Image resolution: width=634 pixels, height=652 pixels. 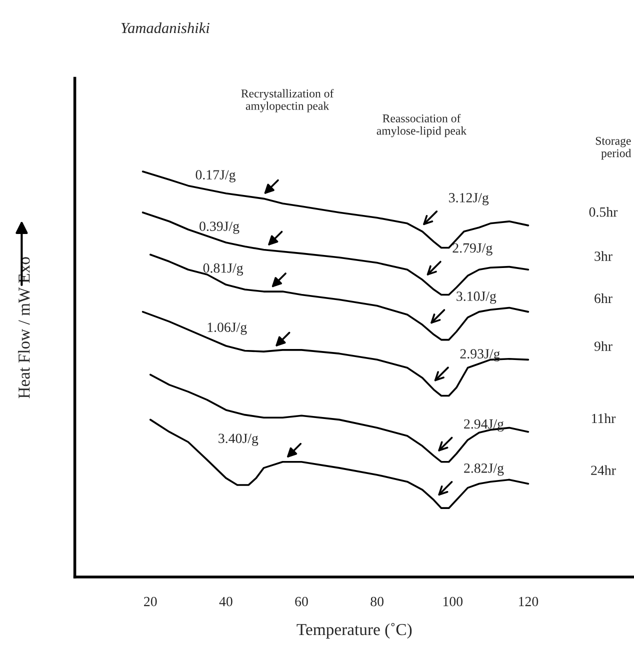 What do you see at coordinates (528, 601) in the screenshot?
I see `x-tick-label: 120` at bounding box center [528, 601].